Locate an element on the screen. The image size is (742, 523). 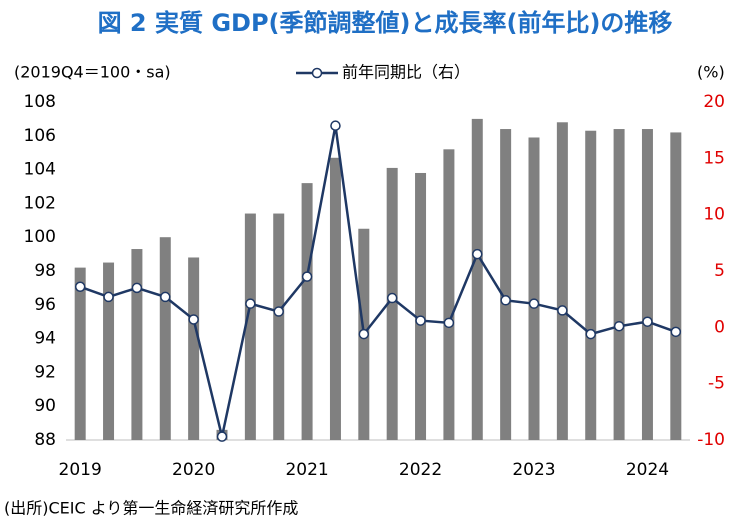
source-note: (出所)CEIC より第一生命経済研究所作成 is located at coordinates (151, 508).